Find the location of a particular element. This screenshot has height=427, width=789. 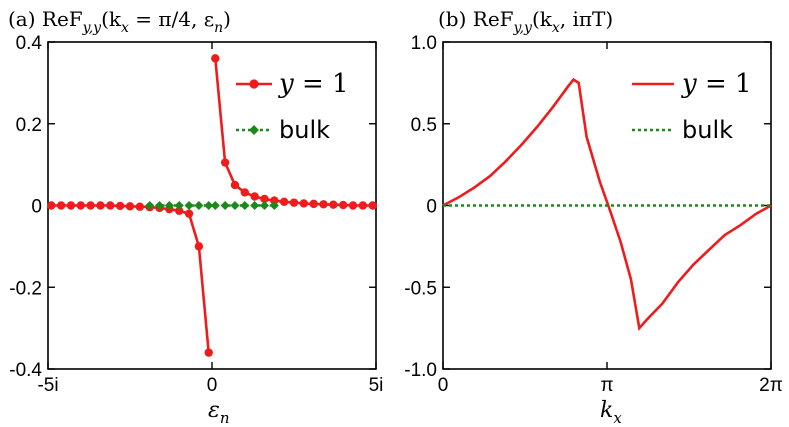

xtick-label: 5i is located at coordinates (376, 385).